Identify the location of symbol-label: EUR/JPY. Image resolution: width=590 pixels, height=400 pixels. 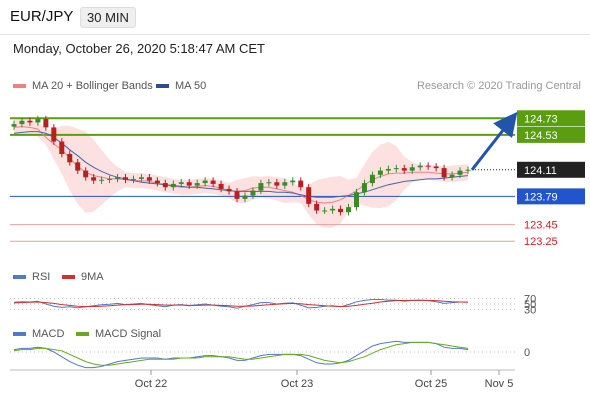
(42, 16).